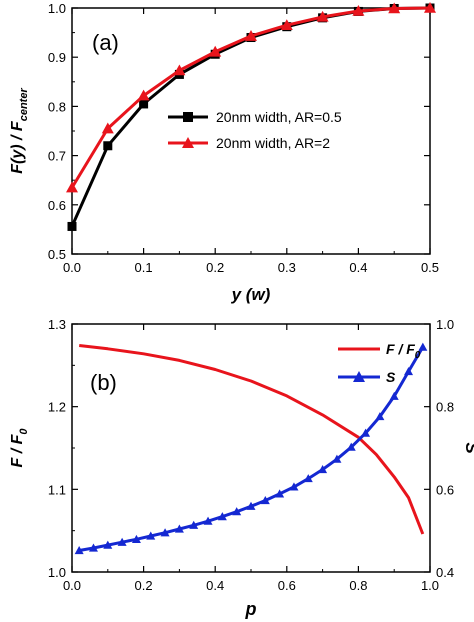  What do you see at coordinates (103, 382) in the screenshot?
I see `panel-b-label: (b)` at bounding box center [103, 382].